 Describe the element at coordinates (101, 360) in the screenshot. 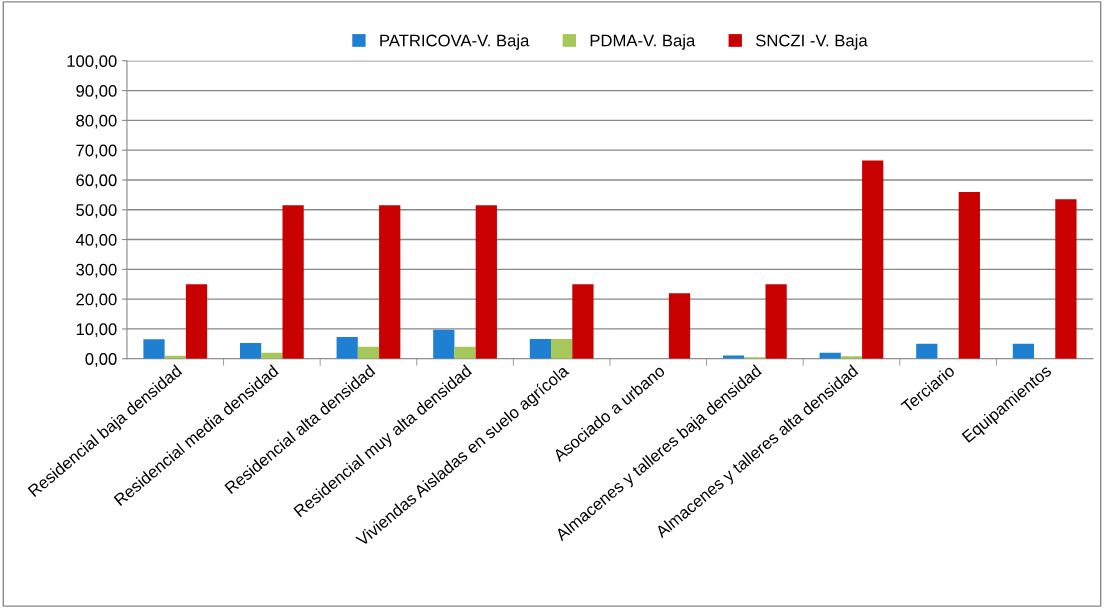

I see `y-tick-label: 0,00` at that location.